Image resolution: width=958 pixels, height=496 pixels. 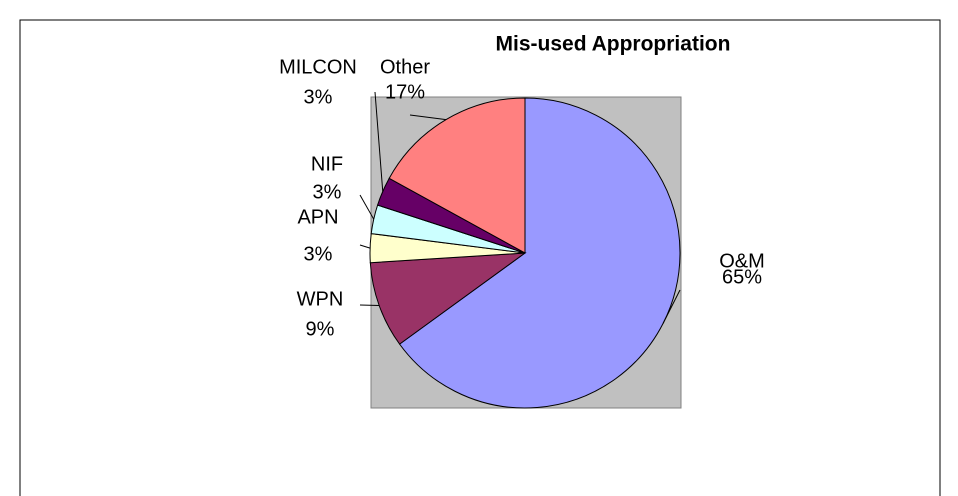 I want to click on data-label-value: 9%, so click(x=320, y=329).